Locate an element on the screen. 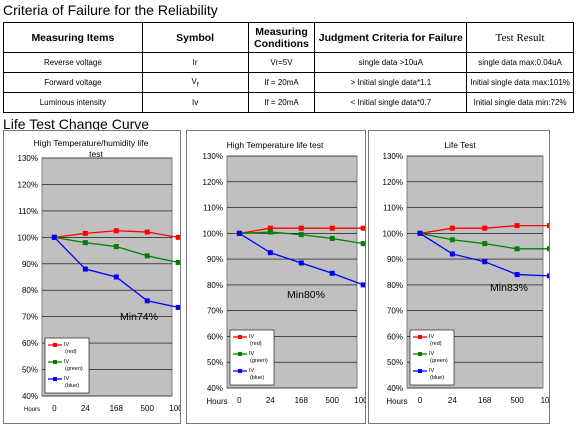 The image size is (577, 428). report-title: Criteria of Failure for the Reliability is located at coordinates (110, 10).